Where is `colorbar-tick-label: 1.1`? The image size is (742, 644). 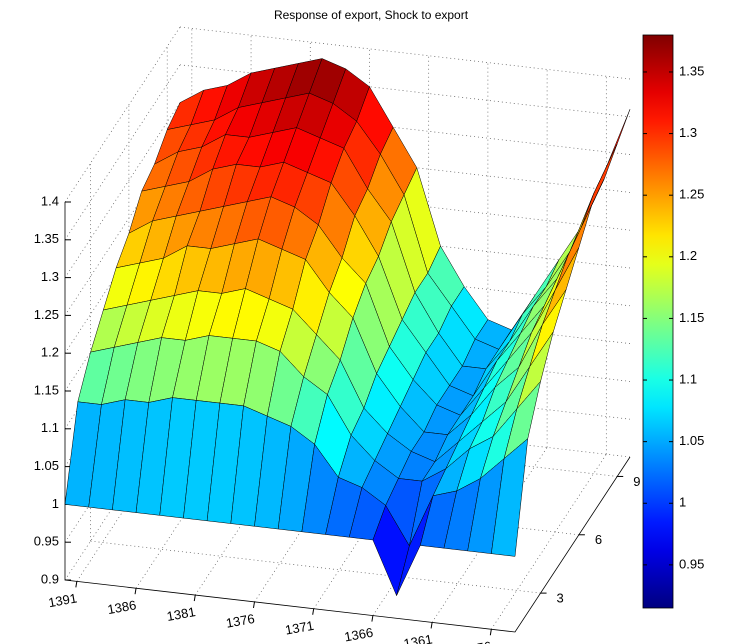
colorbar-tick-label: 1.1 is located at coordinates (688, 378).